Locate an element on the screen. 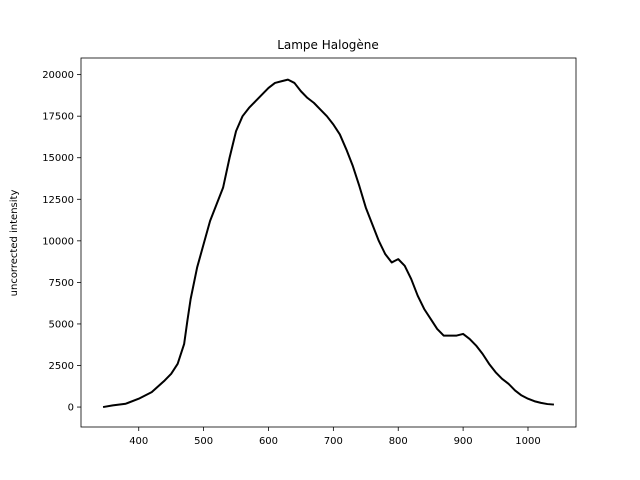 The image size is (640, 480). x-tick-label: 600 is located at coordinates (268, 441).